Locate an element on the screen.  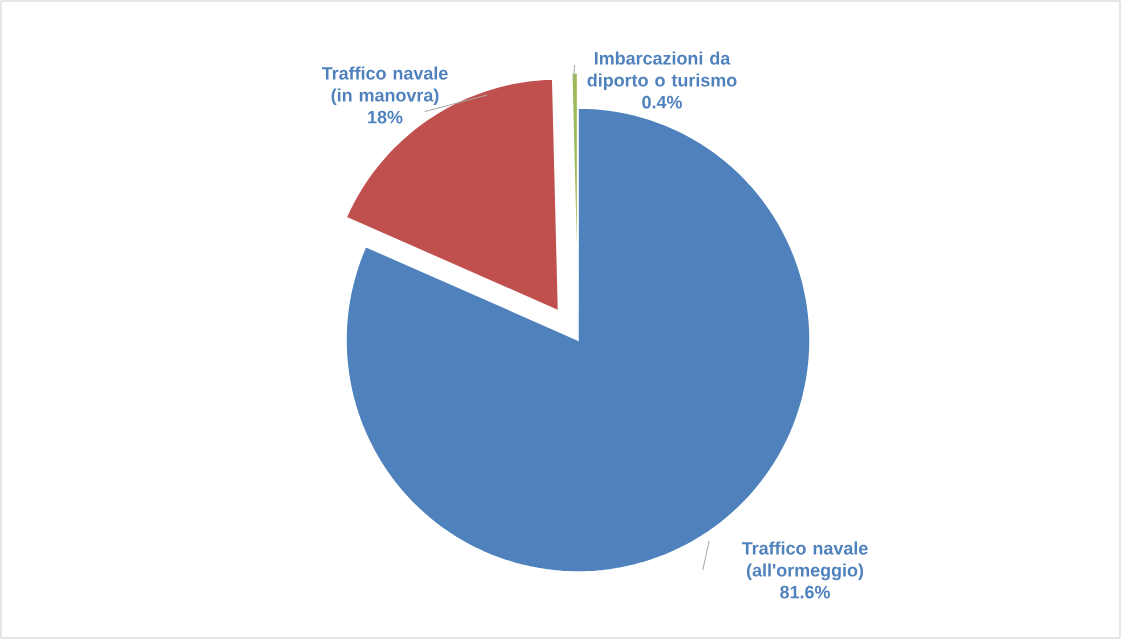
data-label: 0.4% is located at coordinates (662, 102).